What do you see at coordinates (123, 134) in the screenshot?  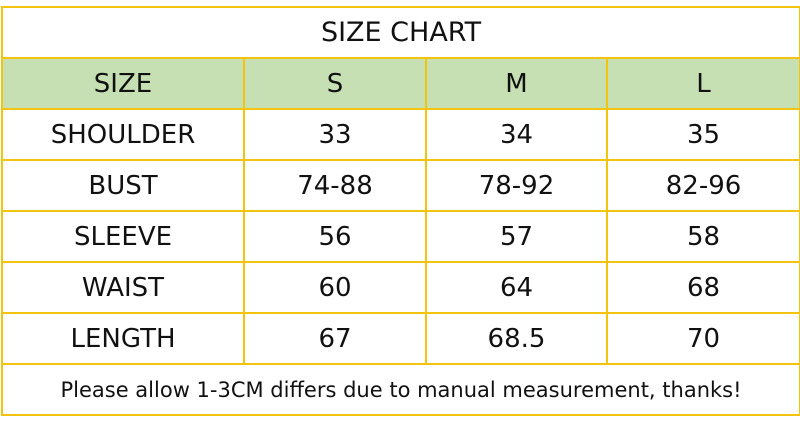 I see `row-label: SHOULDER` at bounding box center [123, 134].